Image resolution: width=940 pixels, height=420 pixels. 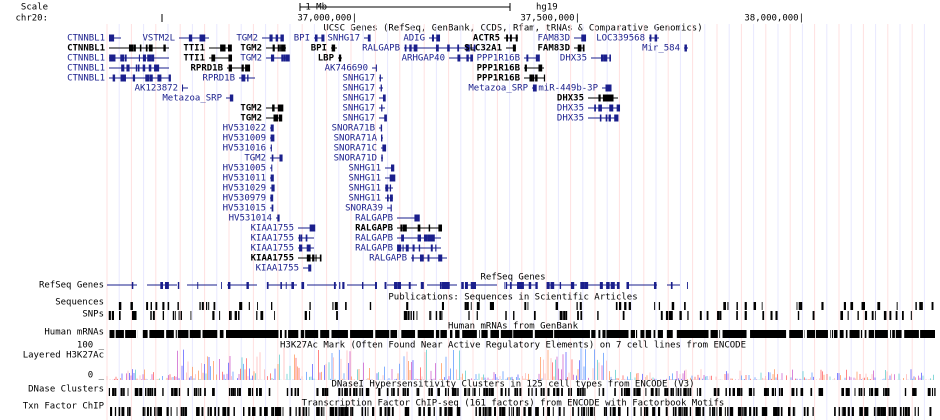 What do you see at coordinates (423, 59) in the screenshot?
I see `gene-label: ARHGAP40` at bounding box center [423, 59].